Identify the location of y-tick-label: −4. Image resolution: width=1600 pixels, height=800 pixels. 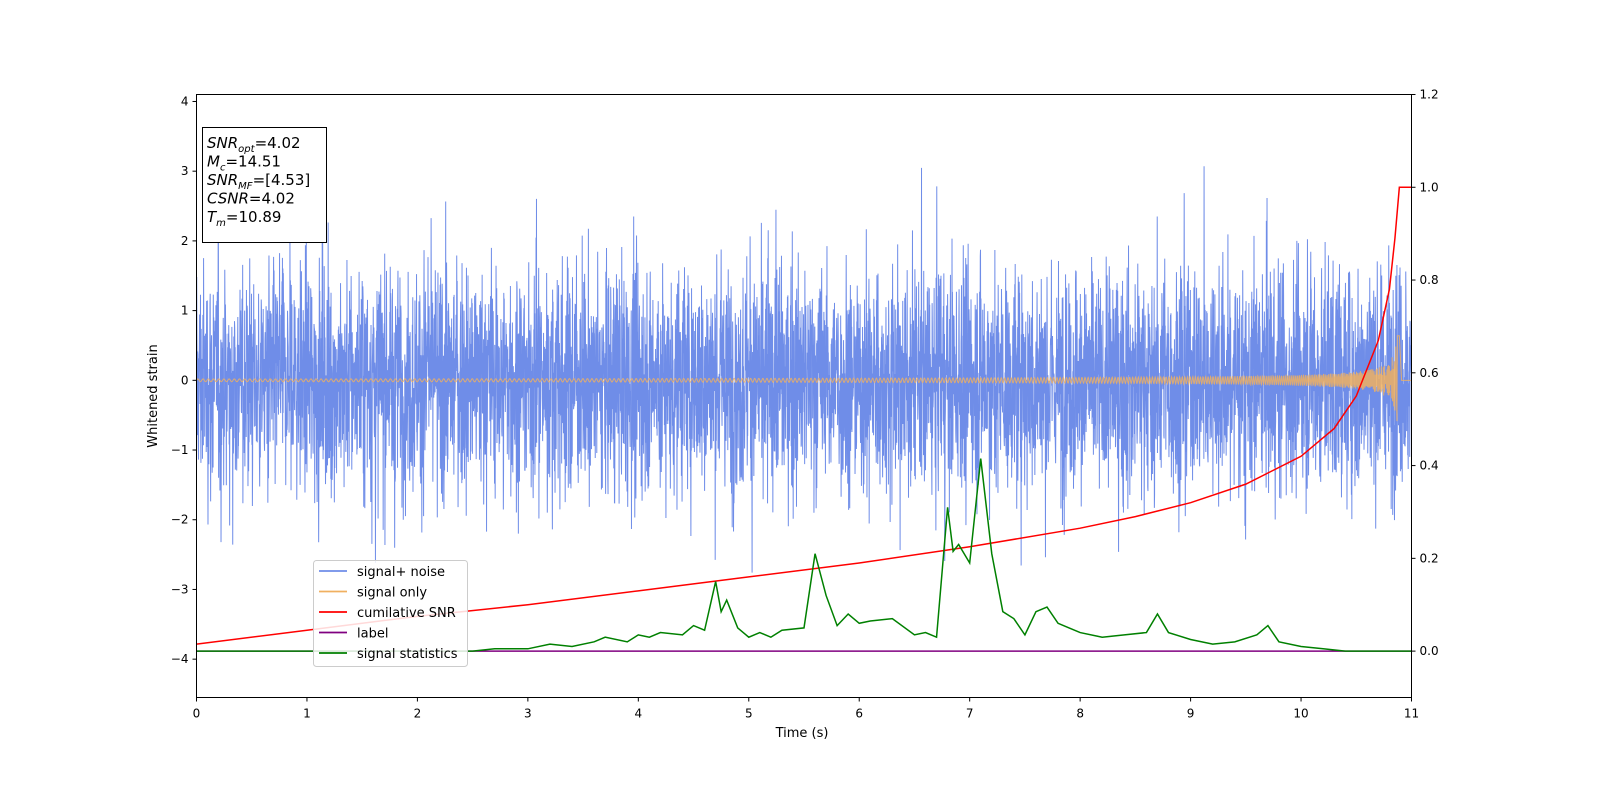
(180, 659).